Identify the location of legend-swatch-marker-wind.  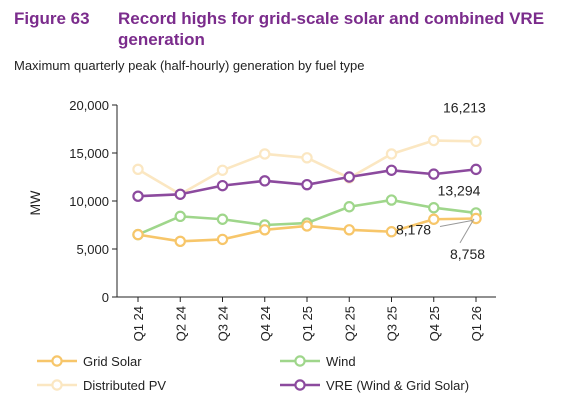
(300, 361).